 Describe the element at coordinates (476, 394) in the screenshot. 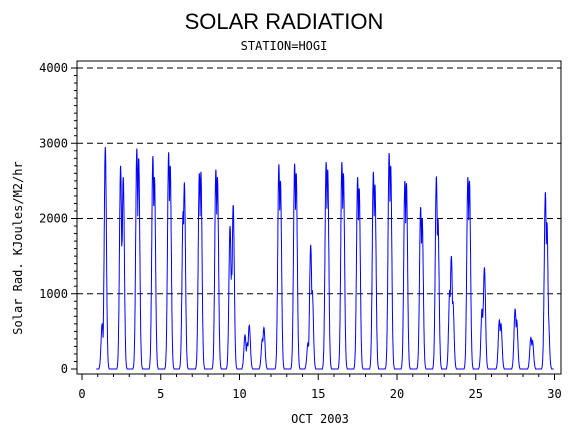

I see `x-tick-label: 25` at that location.